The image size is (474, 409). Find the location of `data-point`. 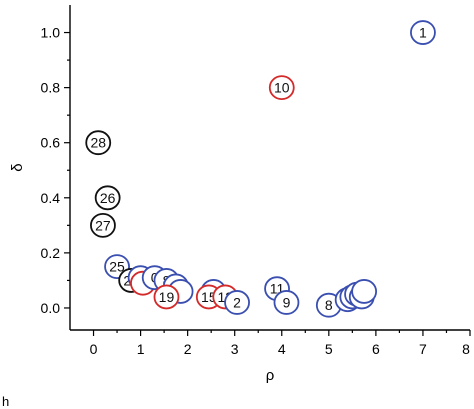

data-point is located at coordinates (364, 291).